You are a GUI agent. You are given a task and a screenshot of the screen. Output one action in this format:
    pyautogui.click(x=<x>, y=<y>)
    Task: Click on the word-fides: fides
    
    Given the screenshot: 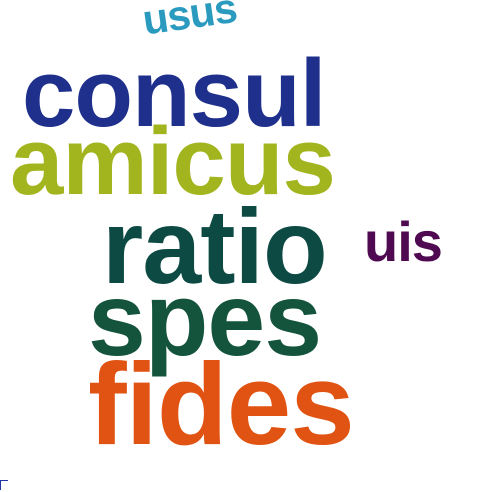 What is the action you would take?
    pyautogui.click(x=221, y=404)
    